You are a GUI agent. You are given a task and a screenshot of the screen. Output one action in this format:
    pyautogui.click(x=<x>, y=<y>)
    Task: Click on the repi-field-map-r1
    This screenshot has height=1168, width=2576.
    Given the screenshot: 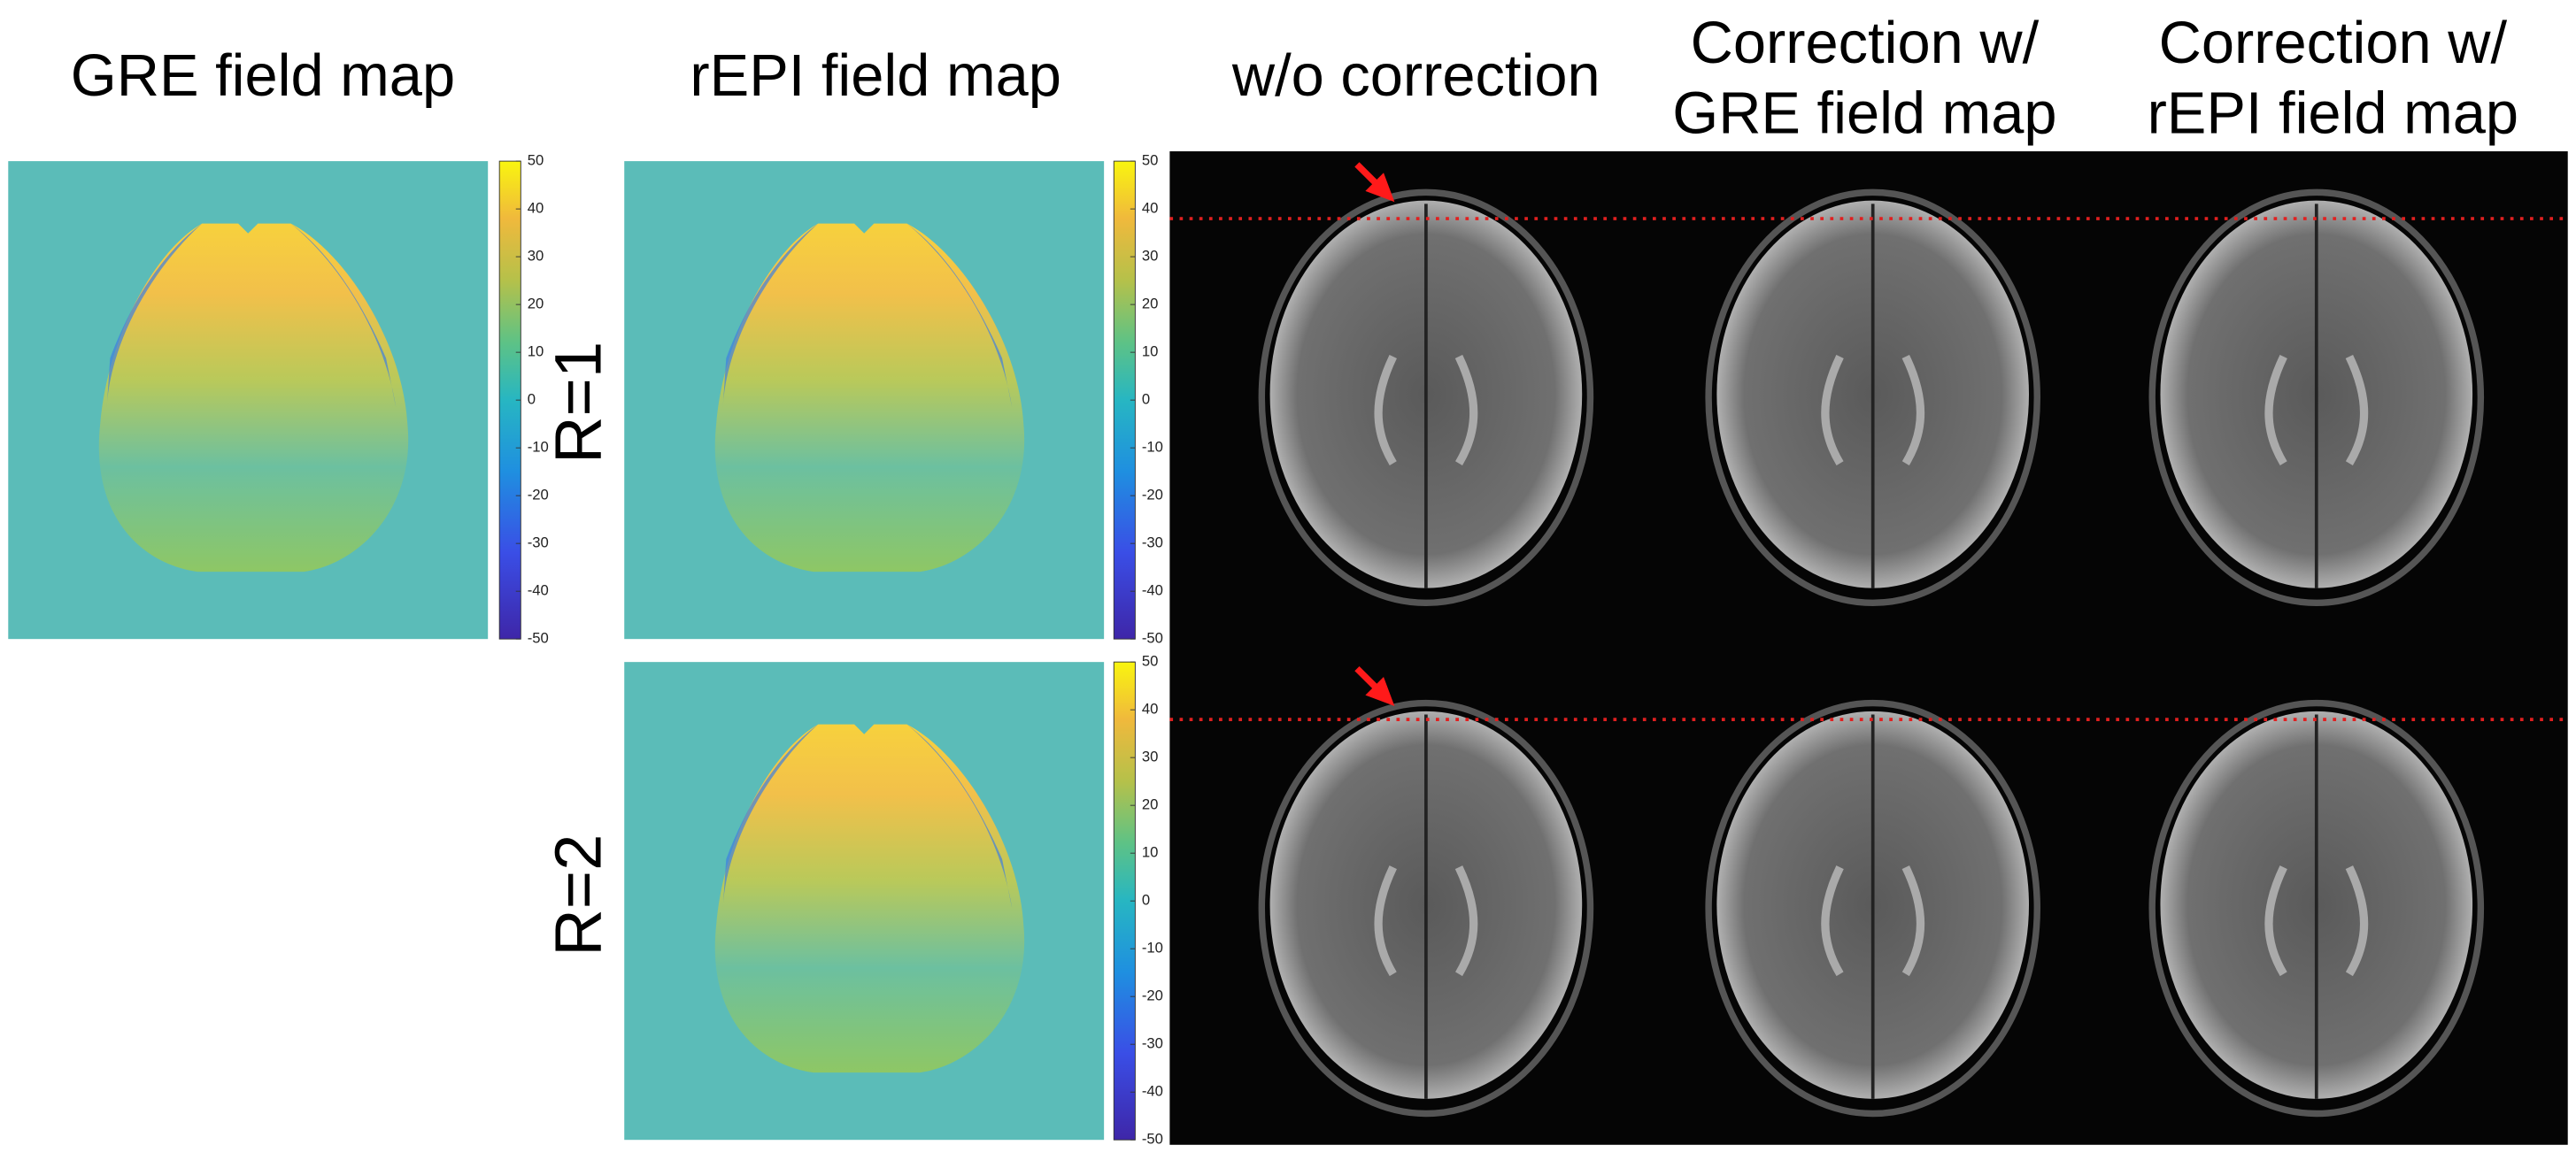 What is the action you would take?
    pyautogui.click(x=864, y=401)
    